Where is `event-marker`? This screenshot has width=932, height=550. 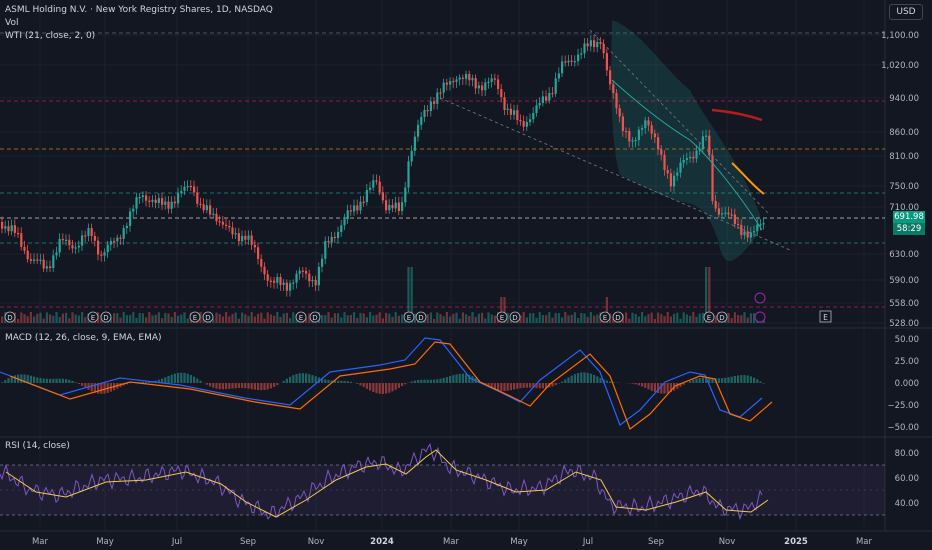
event-marker is located at coordinates (605, 317).